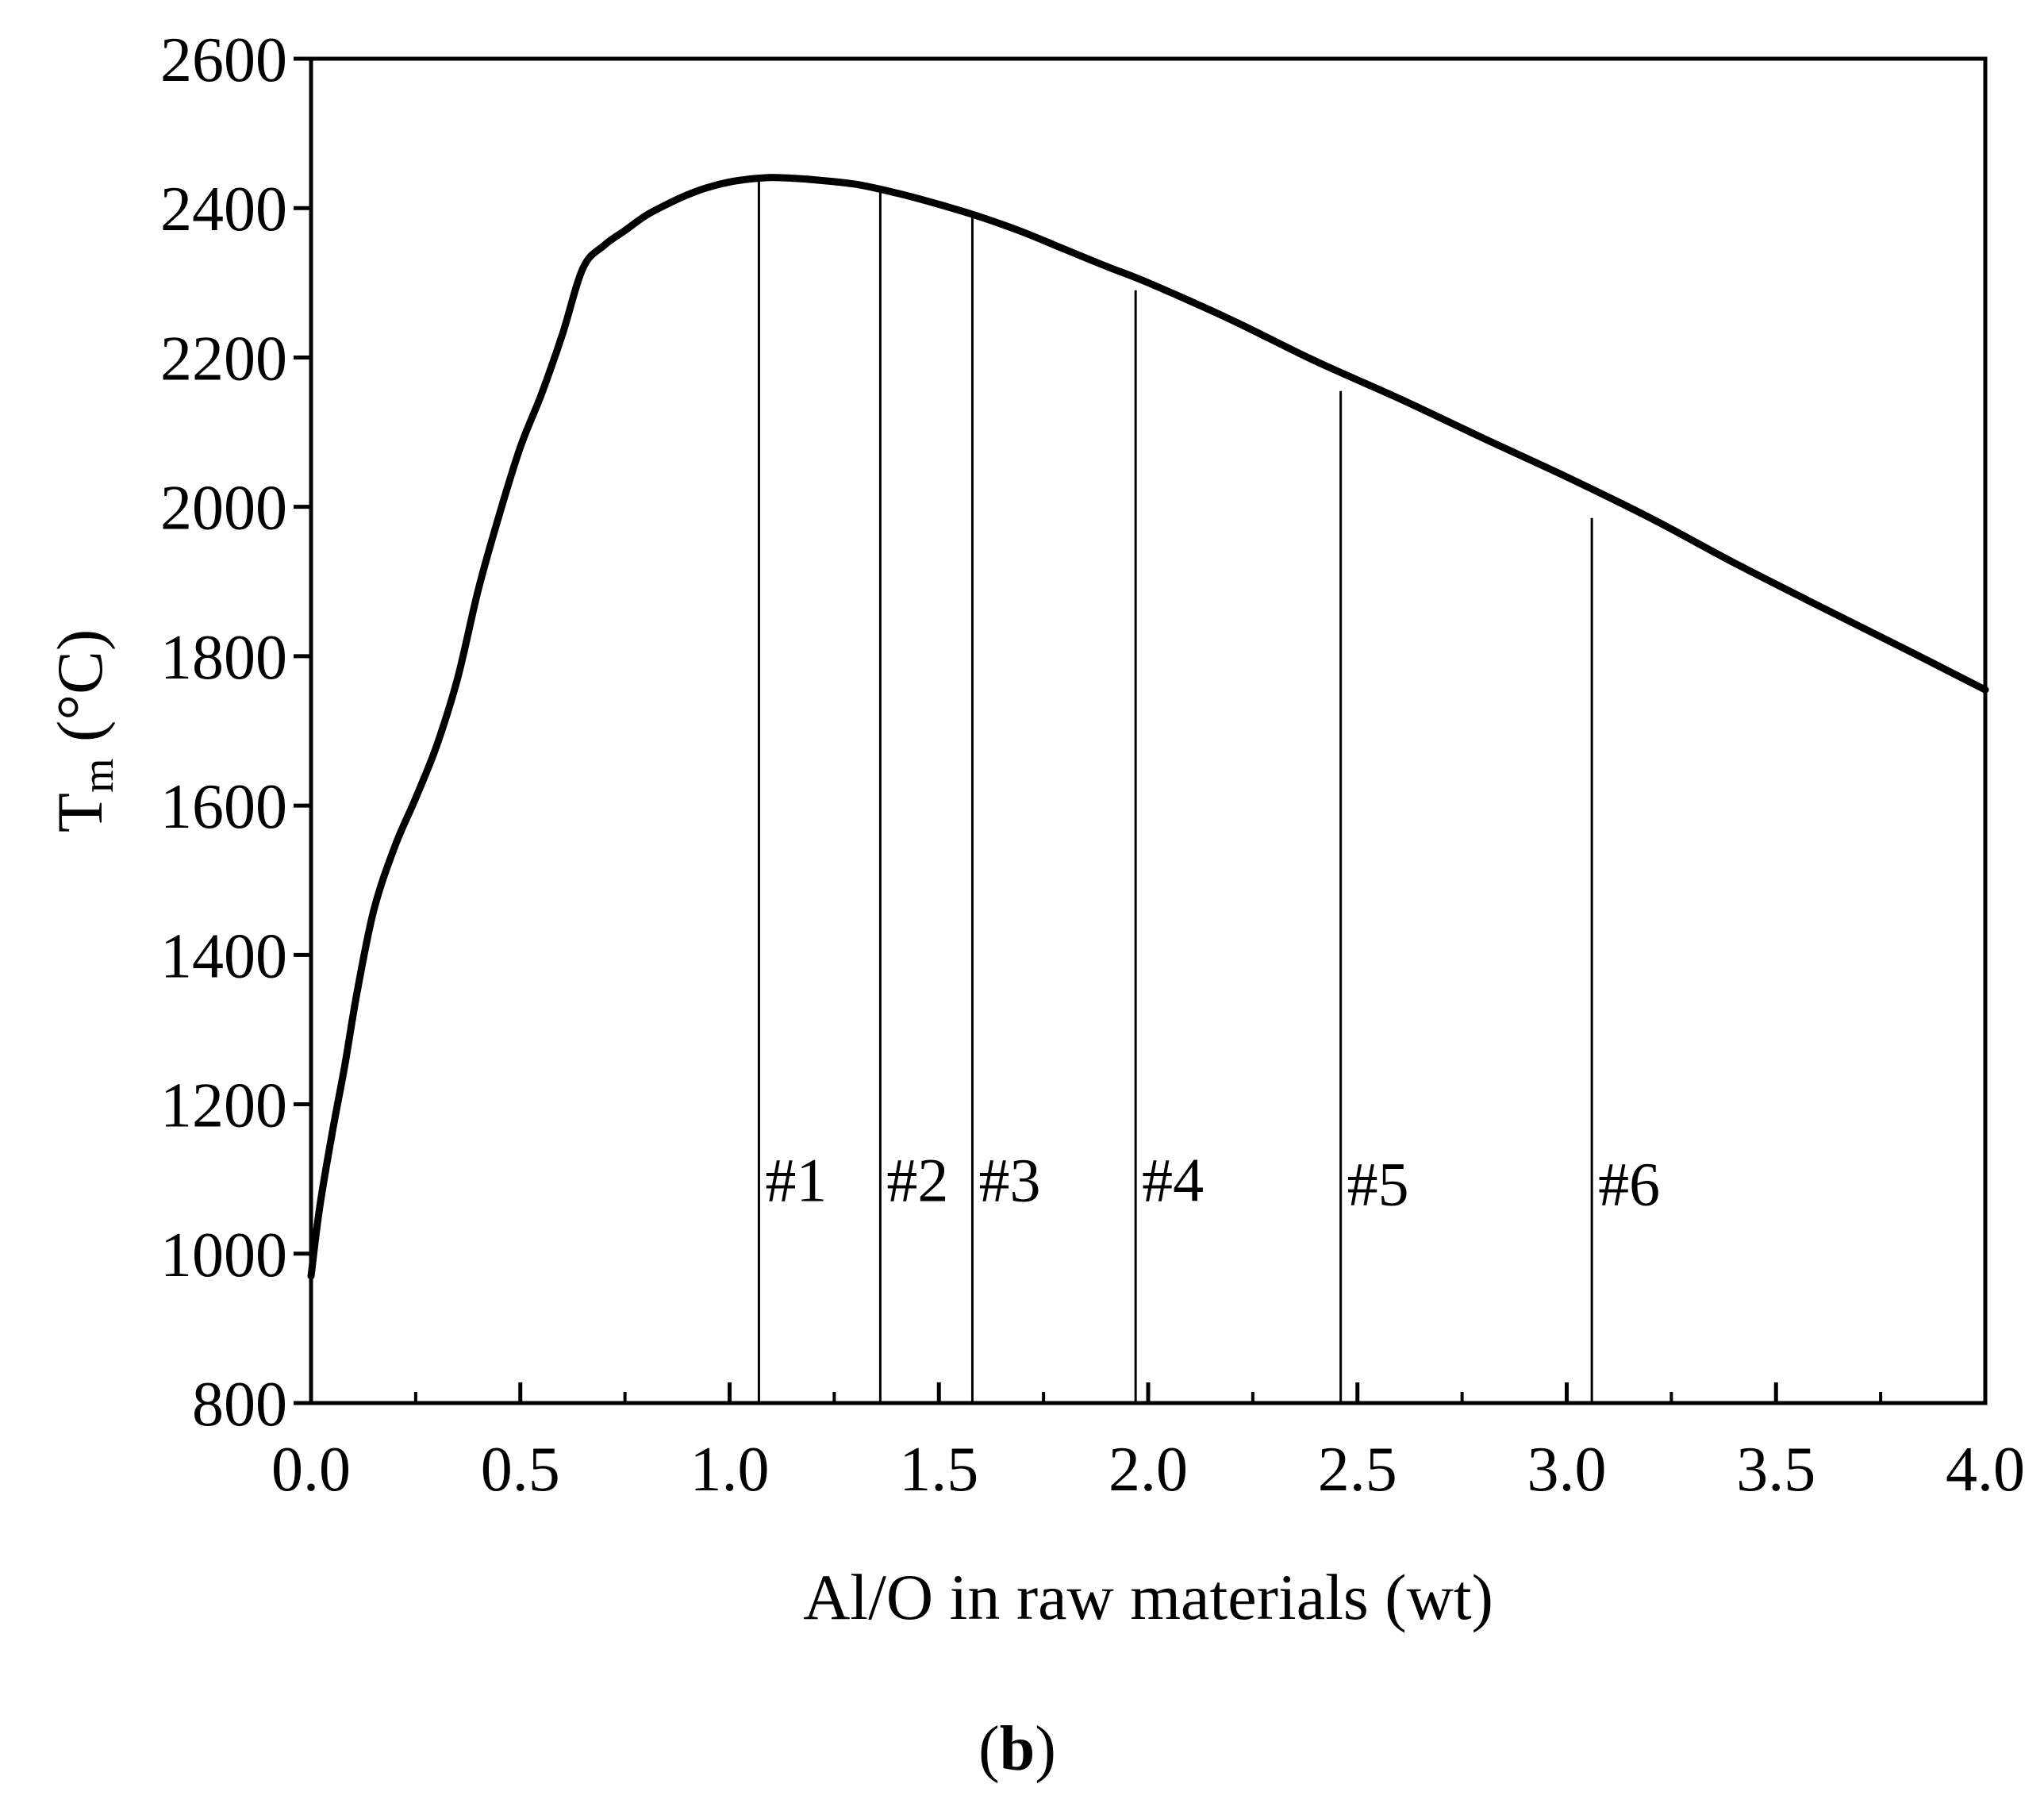  Describe the element at coordinates (311, 1470) in the screenshot. I see `x-tick-label: 0.0` at that location.